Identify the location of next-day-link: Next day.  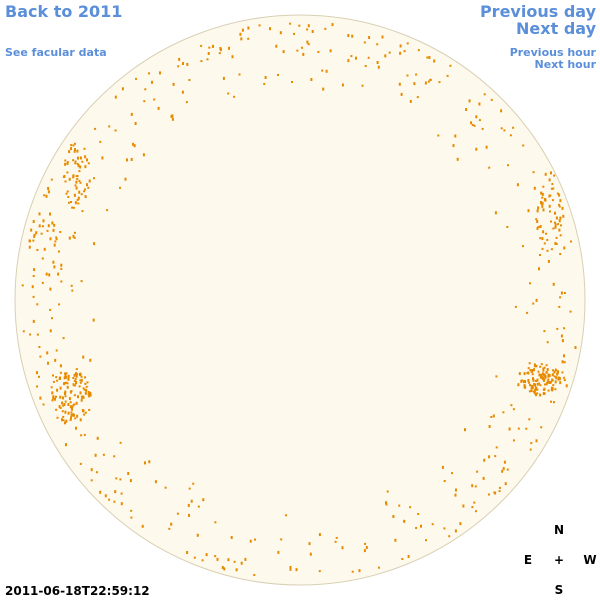
(556, 28).